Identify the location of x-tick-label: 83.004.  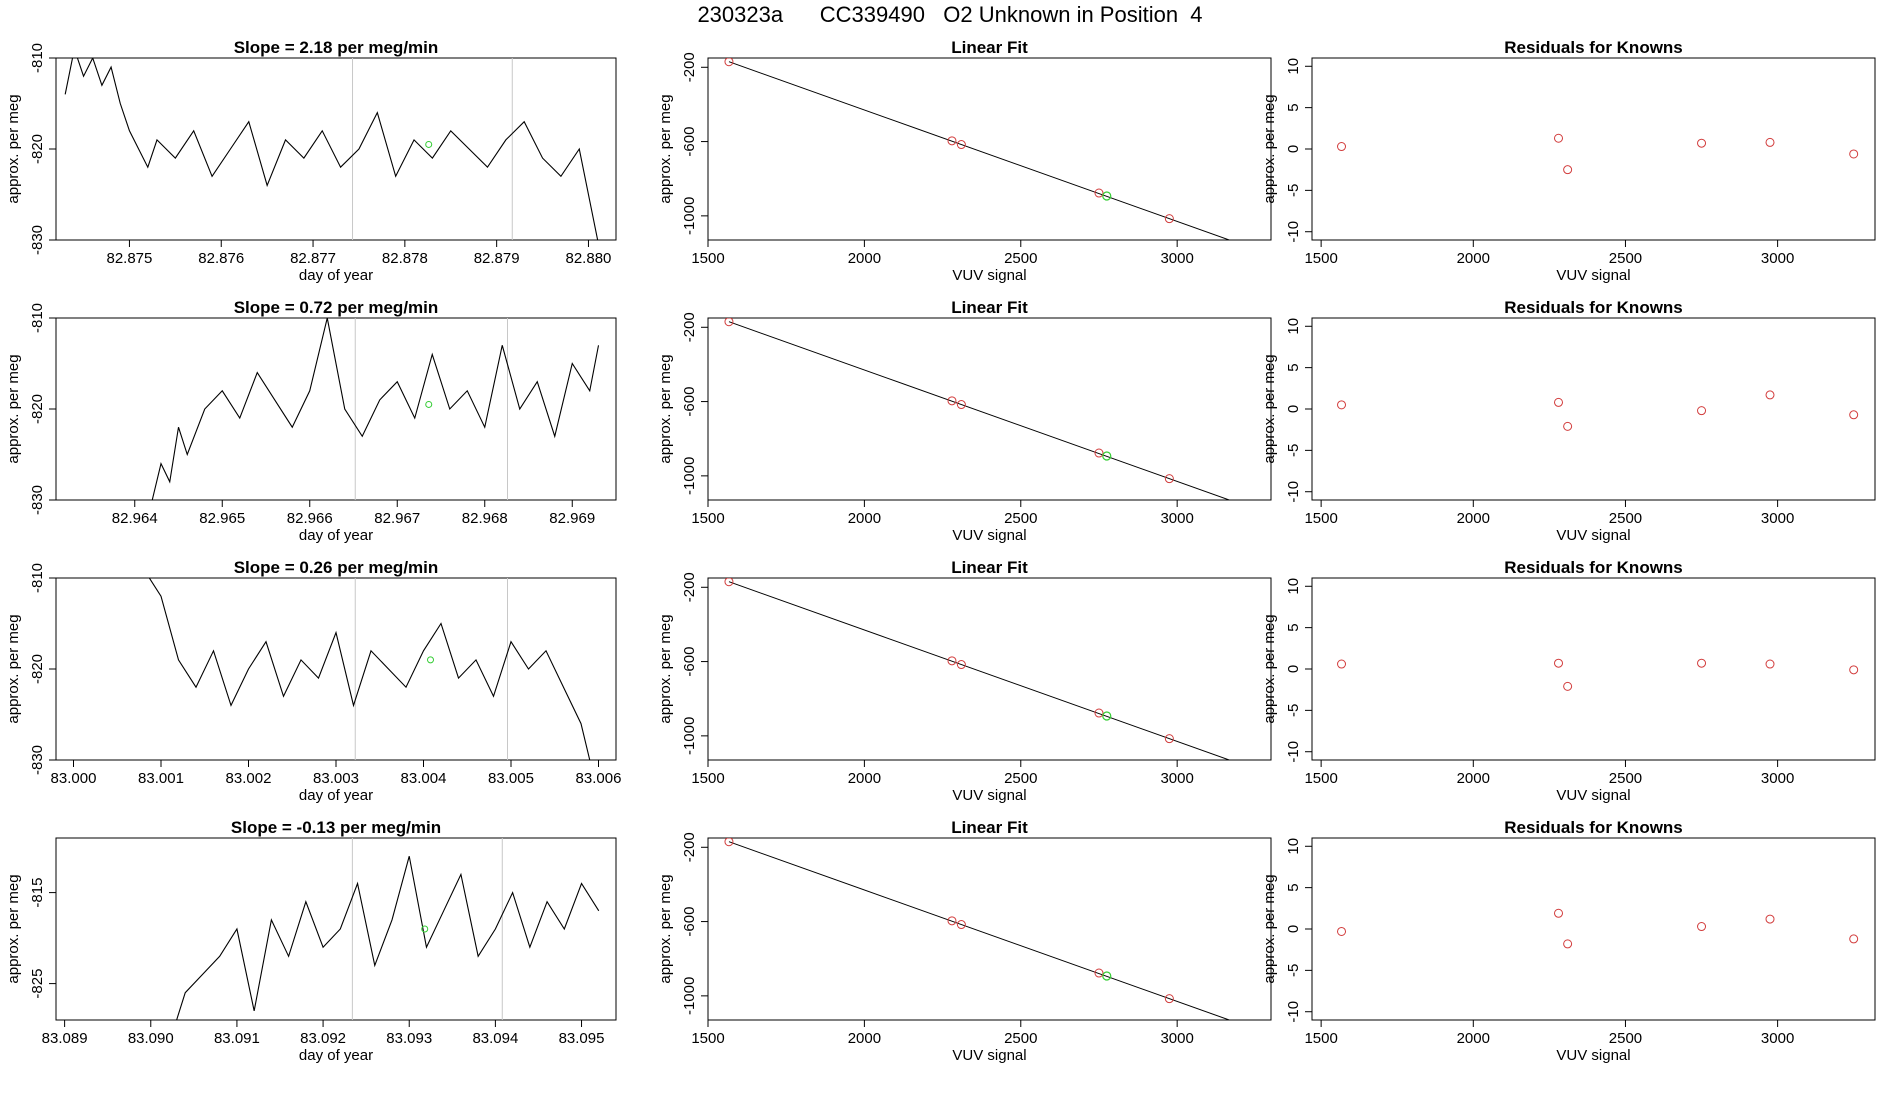
(424, 778).